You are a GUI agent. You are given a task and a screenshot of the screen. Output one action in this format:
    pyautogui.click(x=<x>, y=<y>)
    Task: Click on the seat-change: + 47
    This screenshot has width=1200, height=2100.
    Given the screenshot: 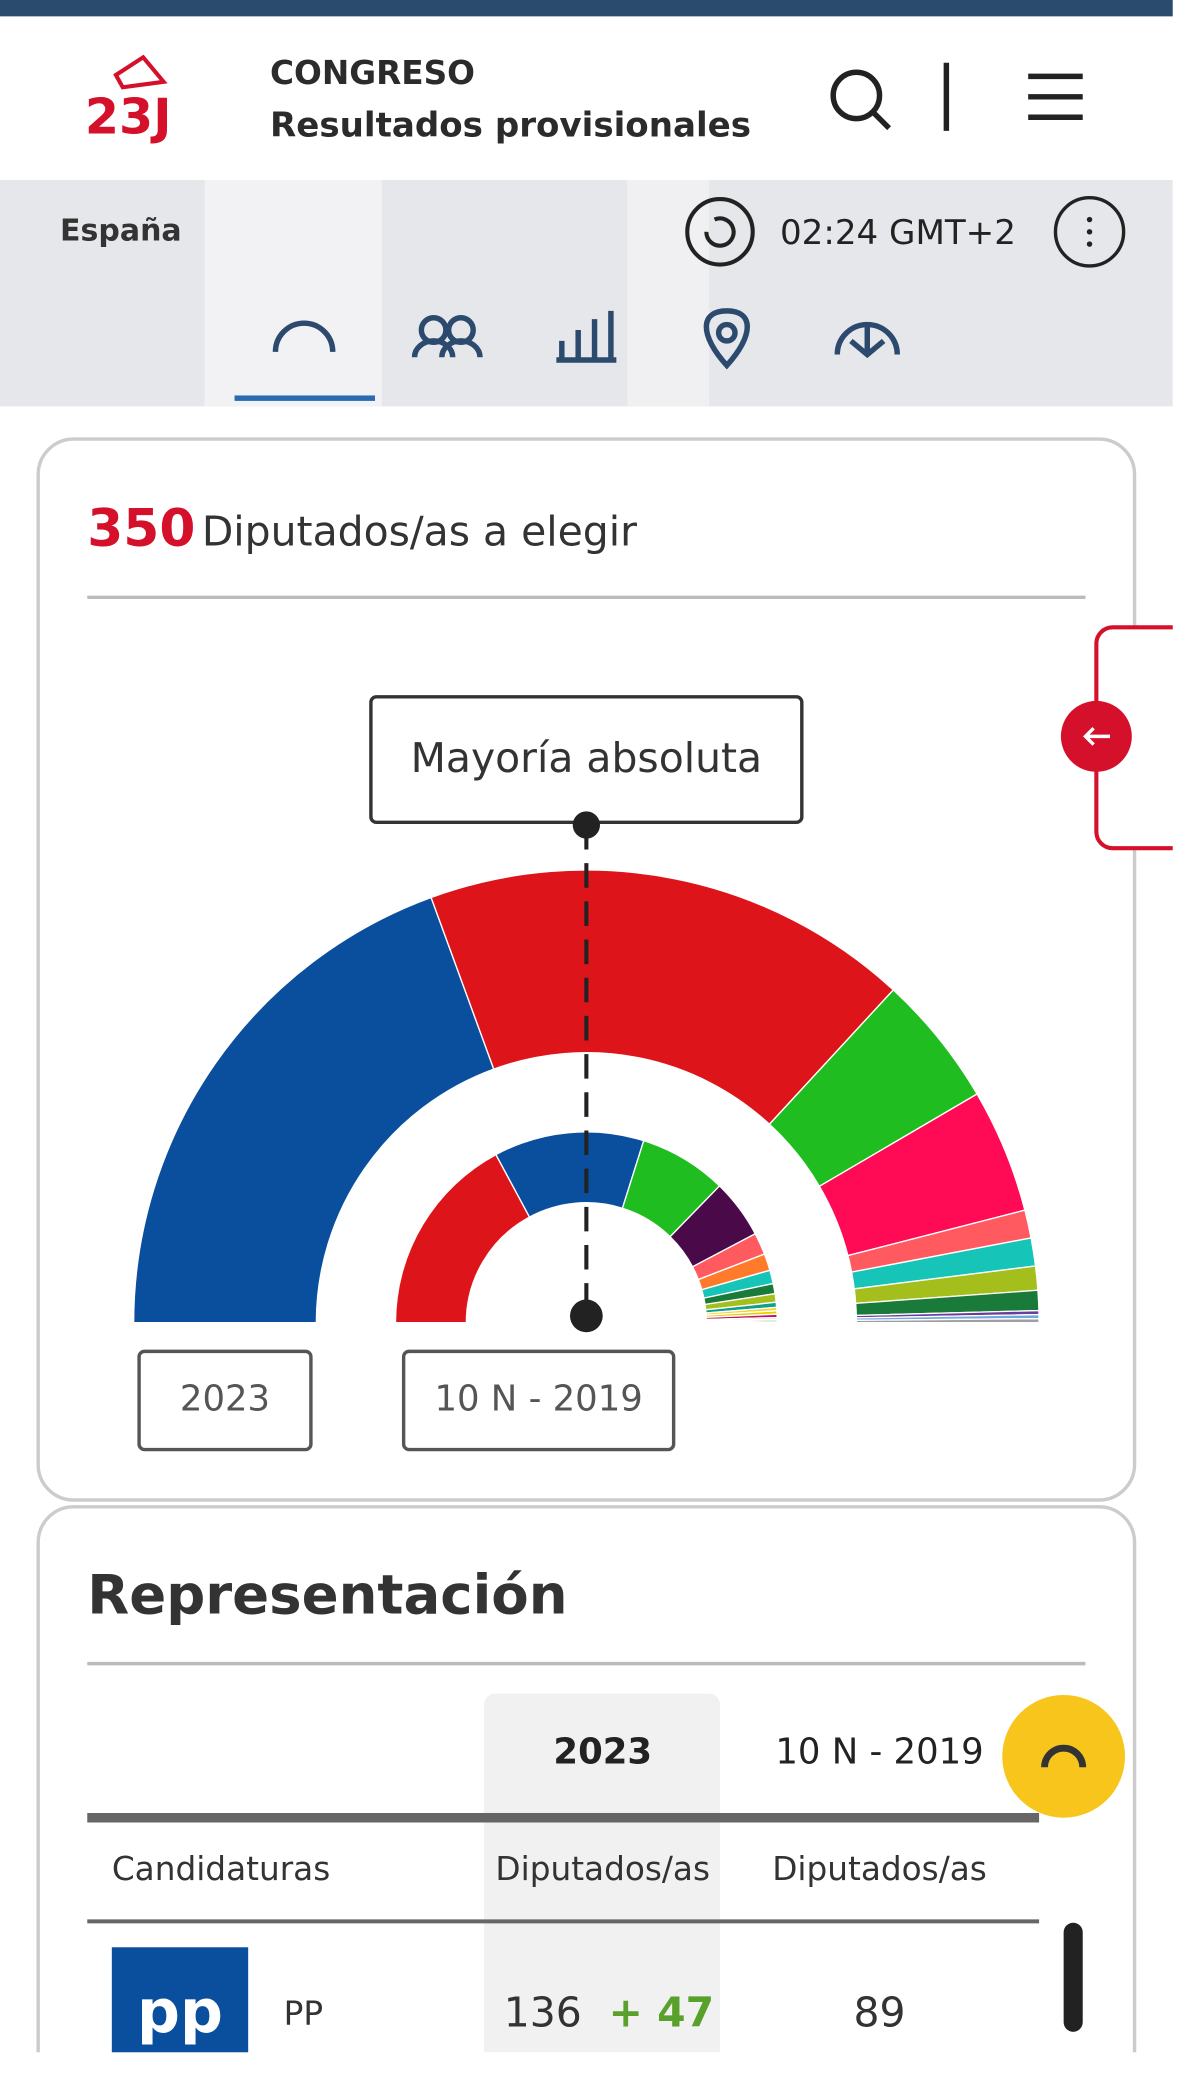 What is the action you would take?
    pyautogui.click(x=661, y=2012)
    